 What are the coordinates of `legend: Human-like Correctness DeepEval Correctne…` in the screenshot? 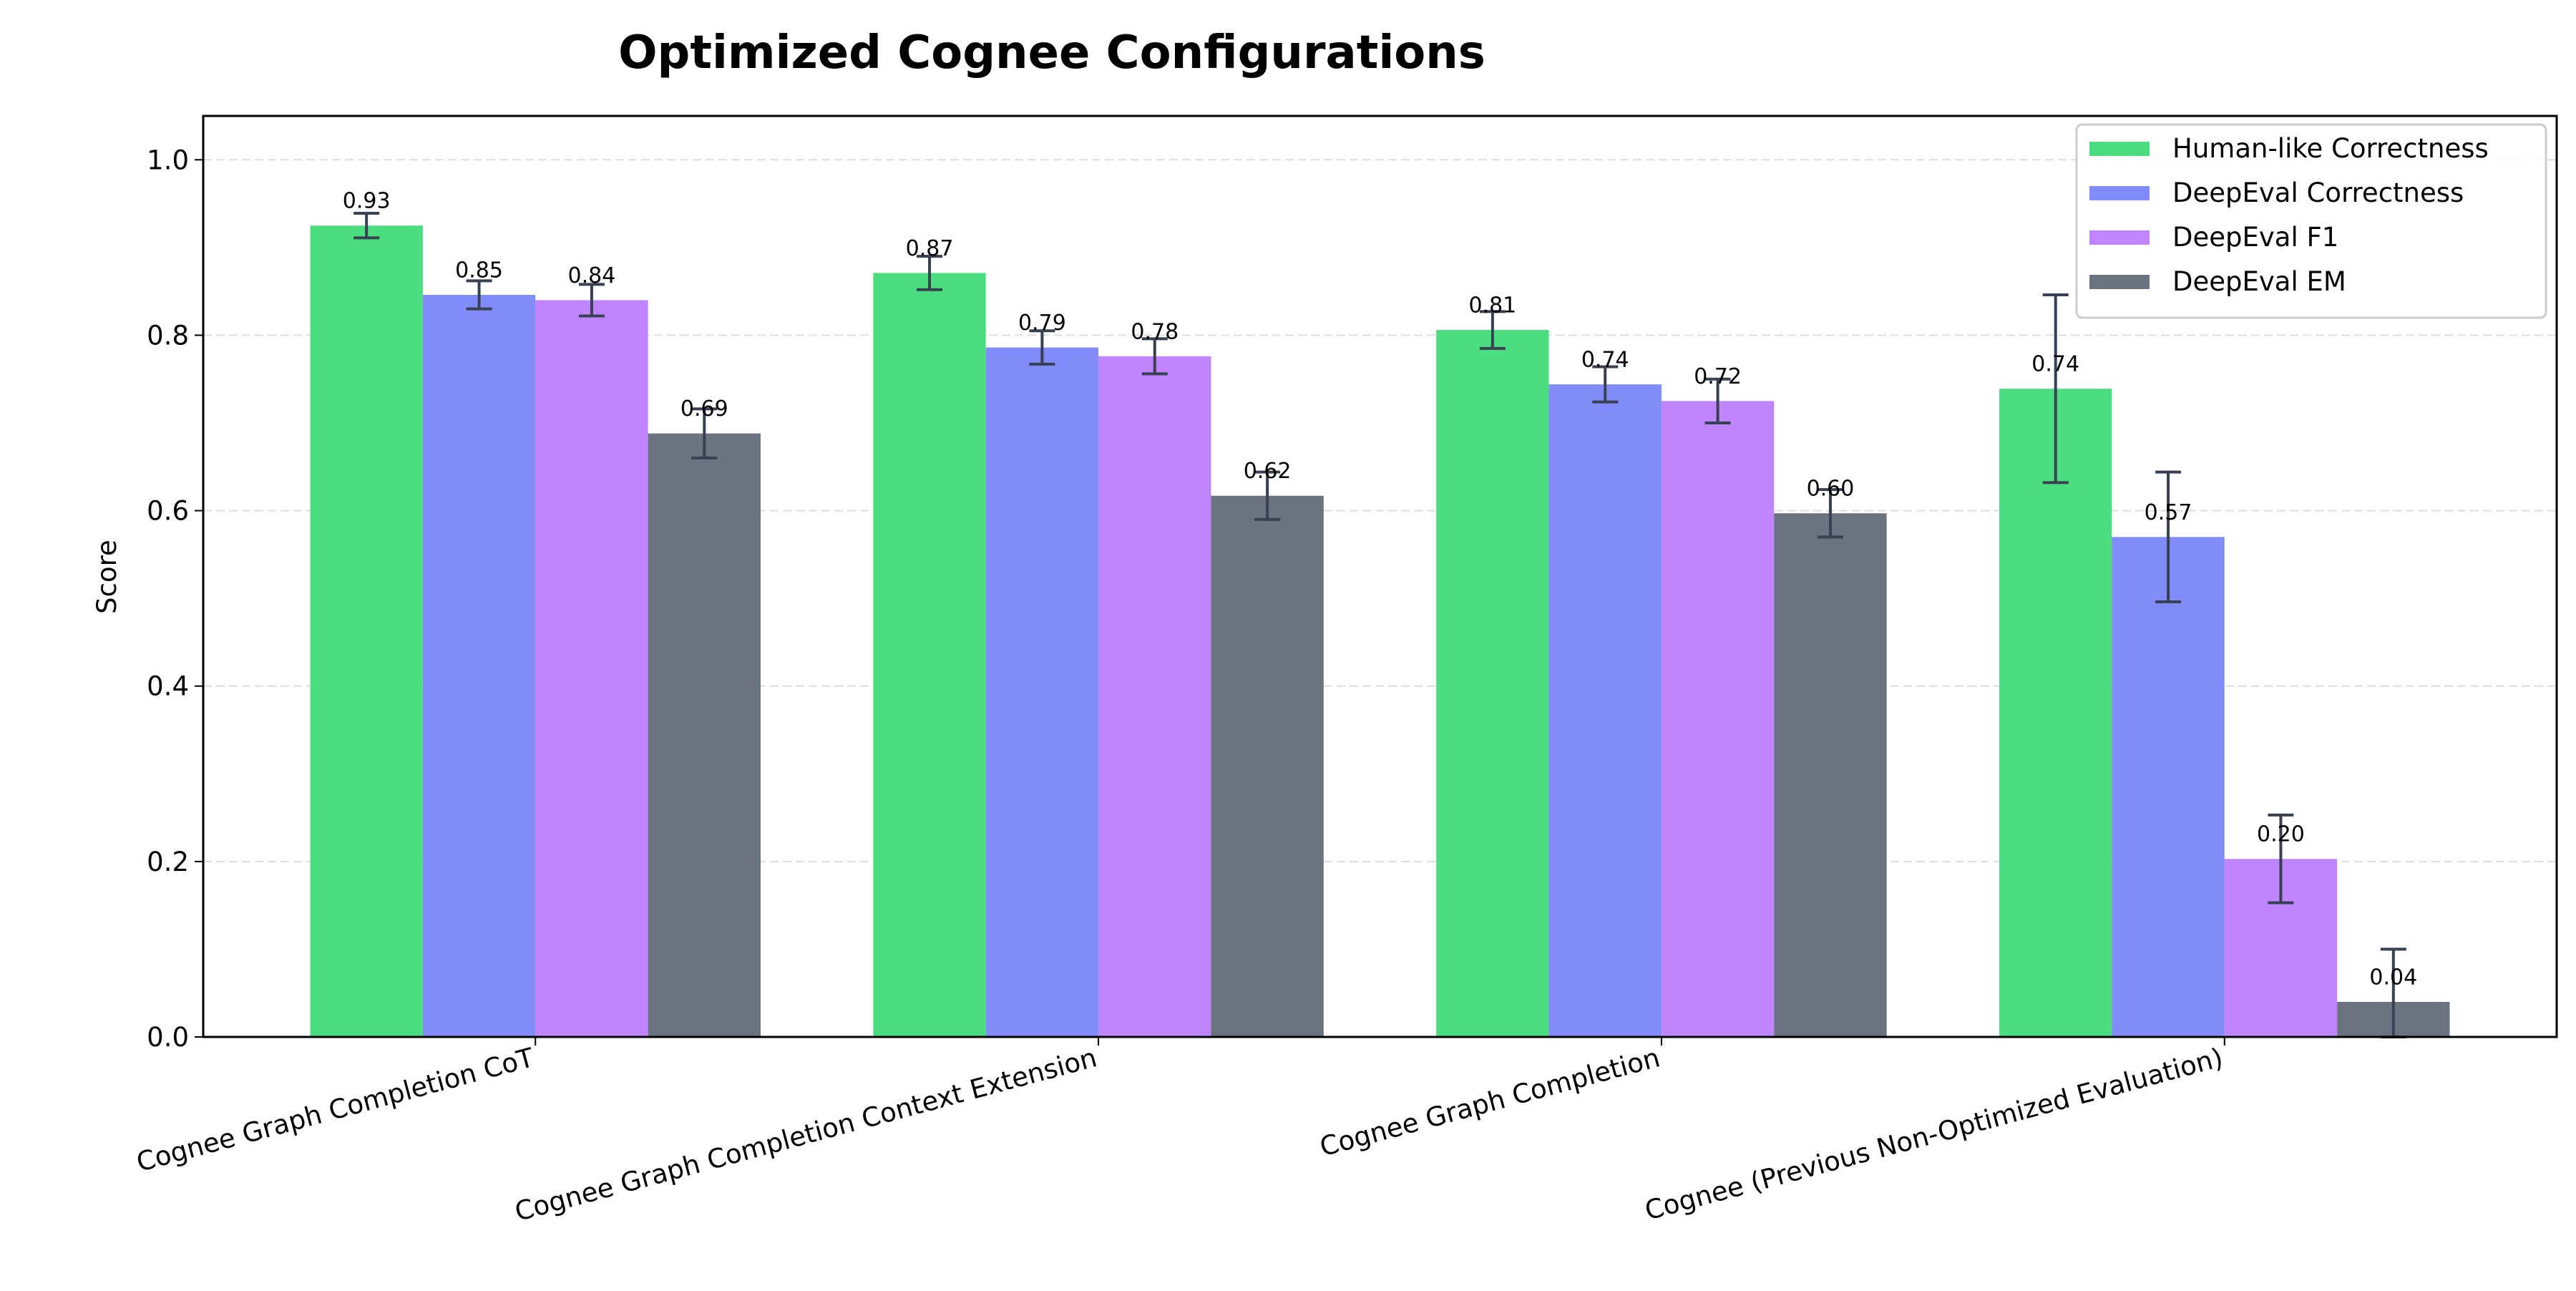 It's located at (2311, 221).